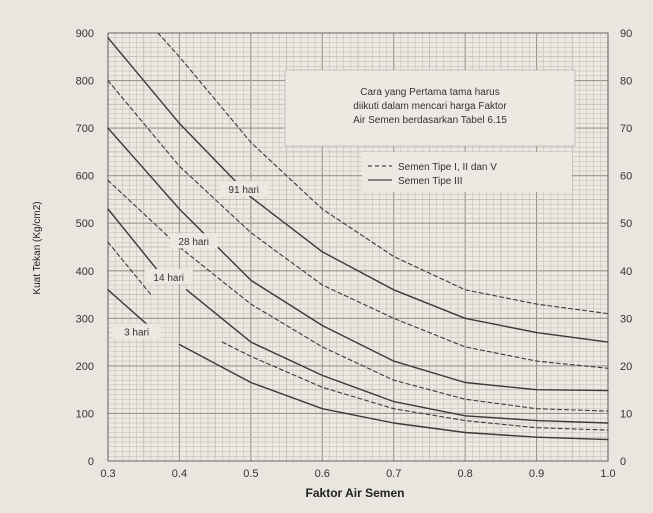 This screenshot has width=653, height=513. Describe the element at coordinates (626, 224) in the screenshot. I see `y-right-tick-label: 50` at that location.